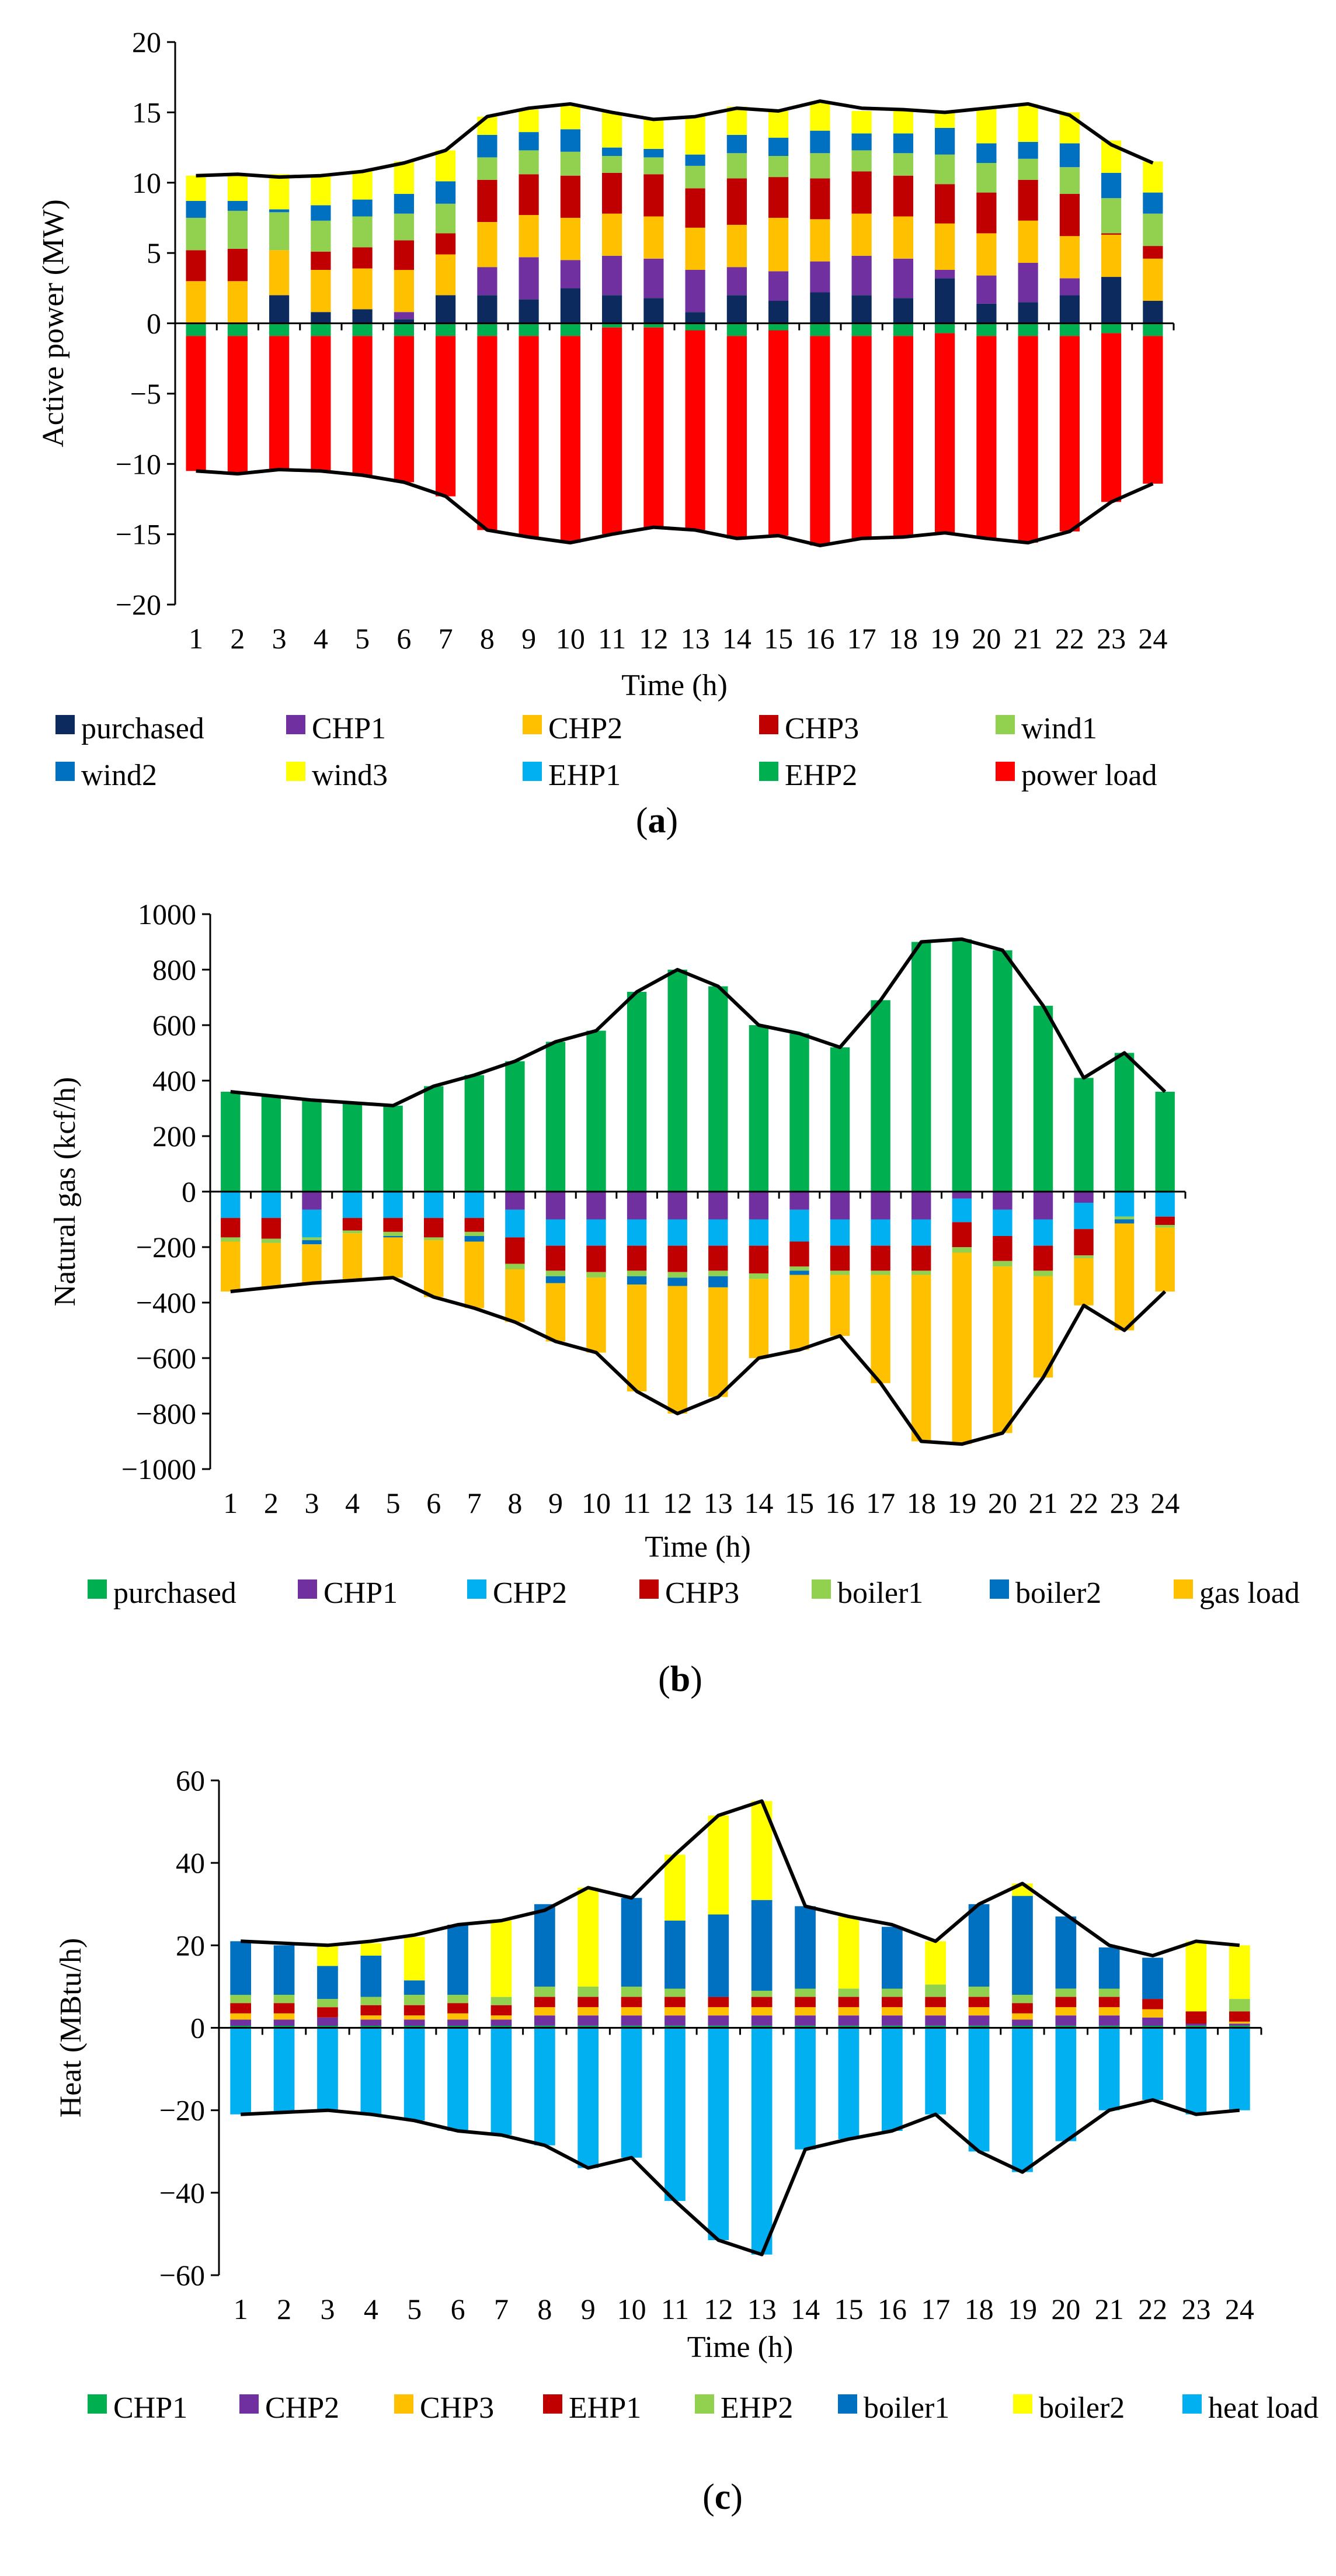  Describe the element at coordinates (680, 1679) in the screenshot. I see `caption-letter: b` at that location.